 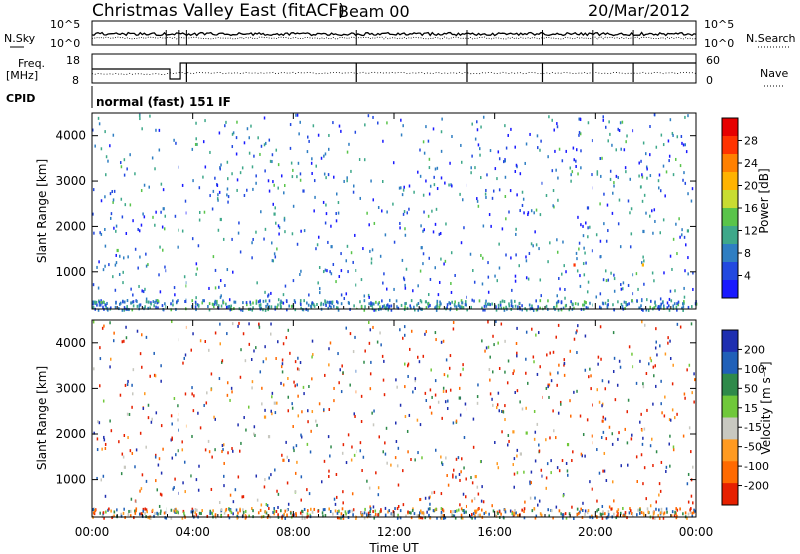 I want to click on colorbar-swatch, so click(x=730, y=145).